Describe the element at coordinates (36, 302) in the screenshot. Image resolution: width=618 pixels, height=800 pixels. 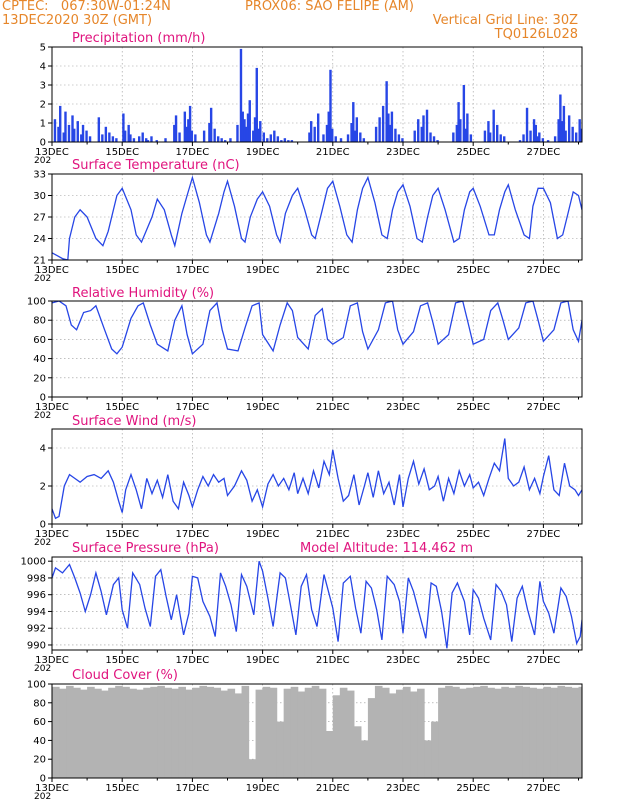
I see `y-tick-label: 100` at that location.